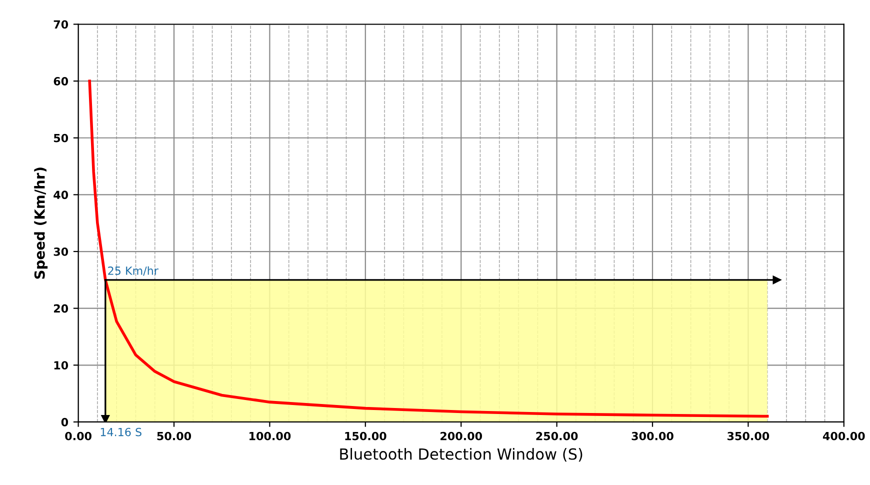 Image resolution: width=870 pixels, height=485 pixels. Describe the element at coordinates (41, 223) in the screenshot. I see `y-axis-title: Speed (Km/hr)` at that location.